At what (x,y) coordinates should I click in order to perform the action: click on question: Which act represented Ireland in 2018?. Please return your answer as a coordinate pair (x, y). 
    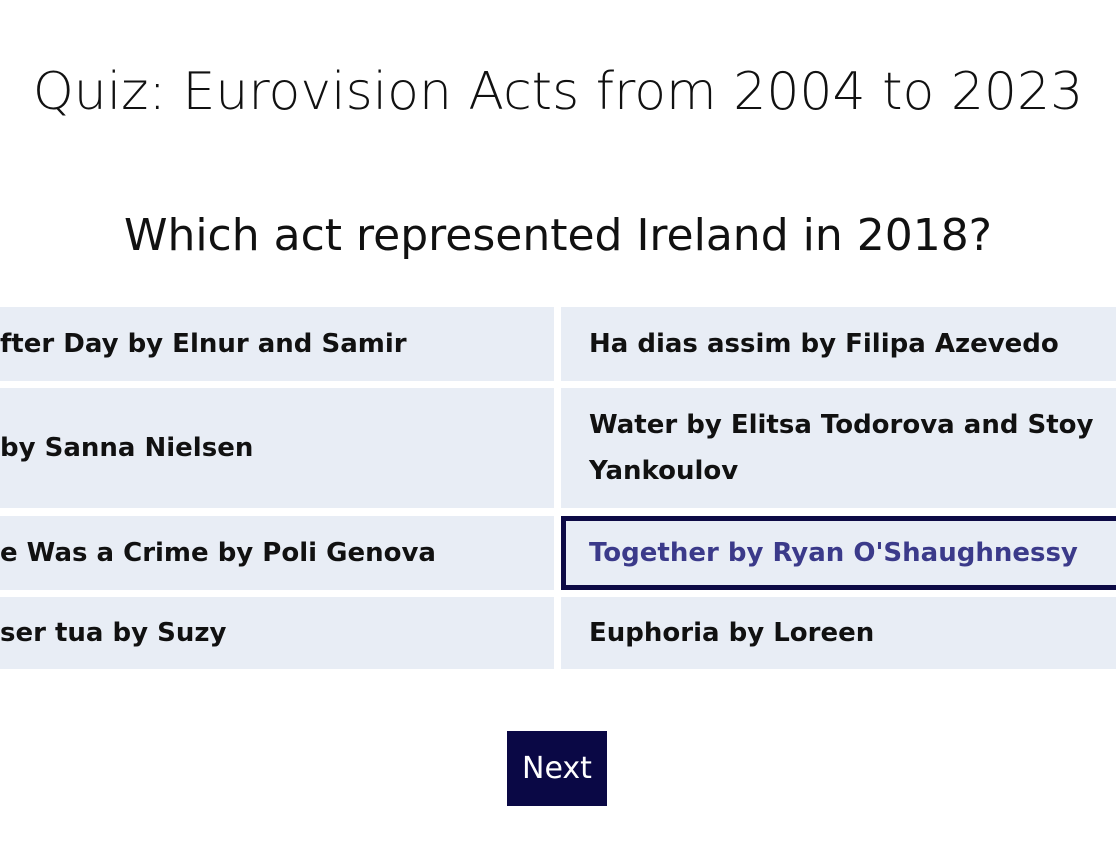
    Looking at the image, I should click on (558, 235).